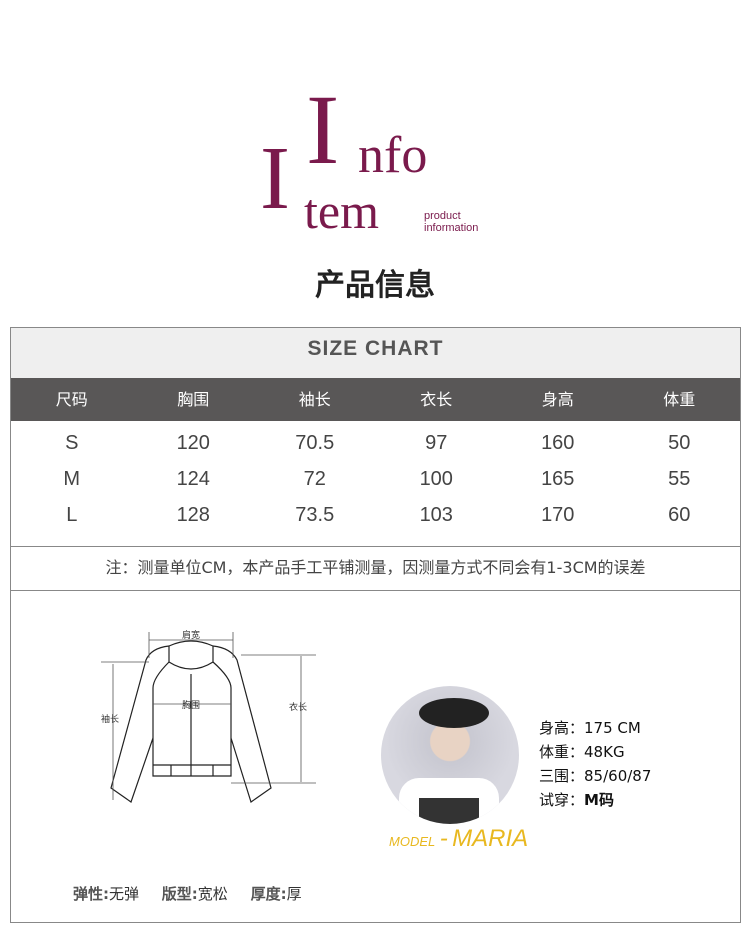 The image size is (750, 926). I want to click on model-name: MODEL - MARIA, so click(458, 839).